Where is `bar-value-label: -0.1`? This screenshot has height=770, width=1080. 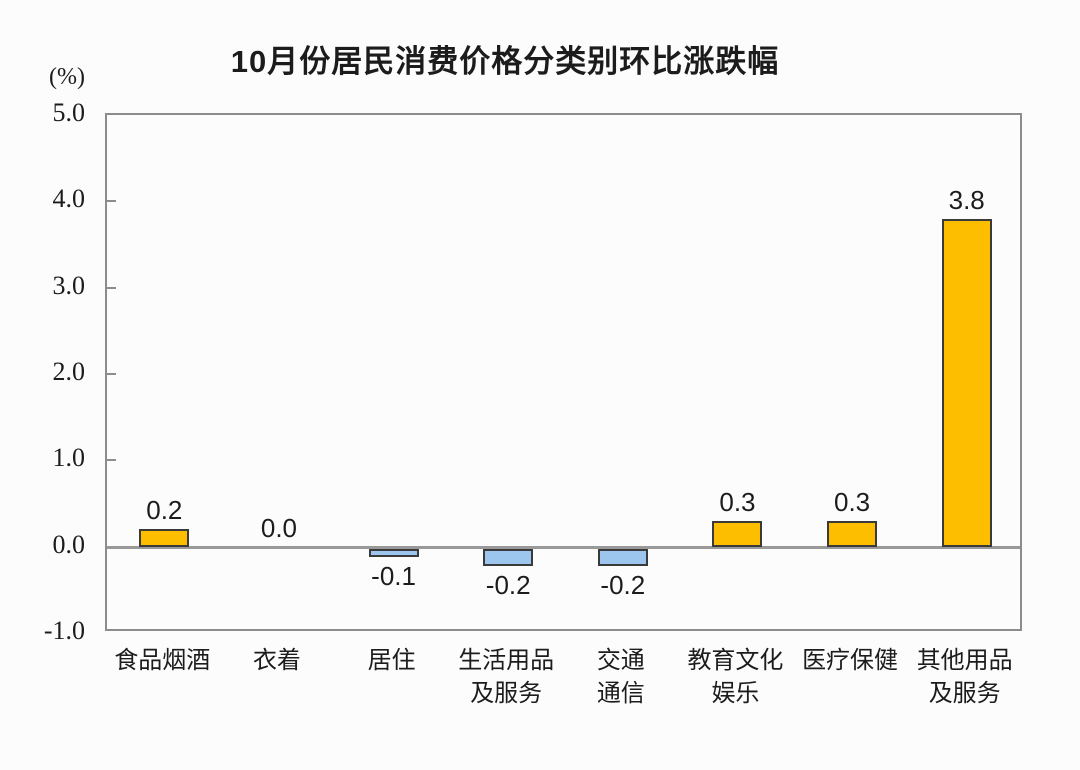 bar-value-label: -0.1 is located at coordinates (393, 576).